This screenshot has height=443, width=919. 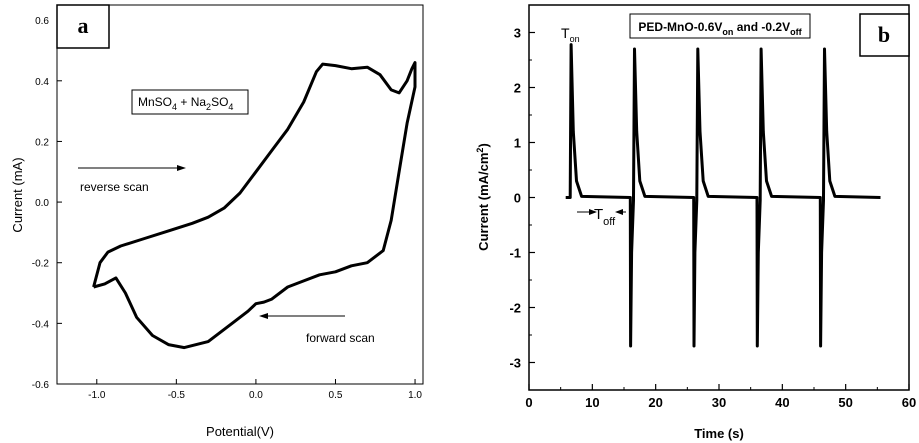 What do you see at coordinates (41, 264) in the screenshot?
I see `y-tick-label-a: -0.2` at bounding box center [41, 264].